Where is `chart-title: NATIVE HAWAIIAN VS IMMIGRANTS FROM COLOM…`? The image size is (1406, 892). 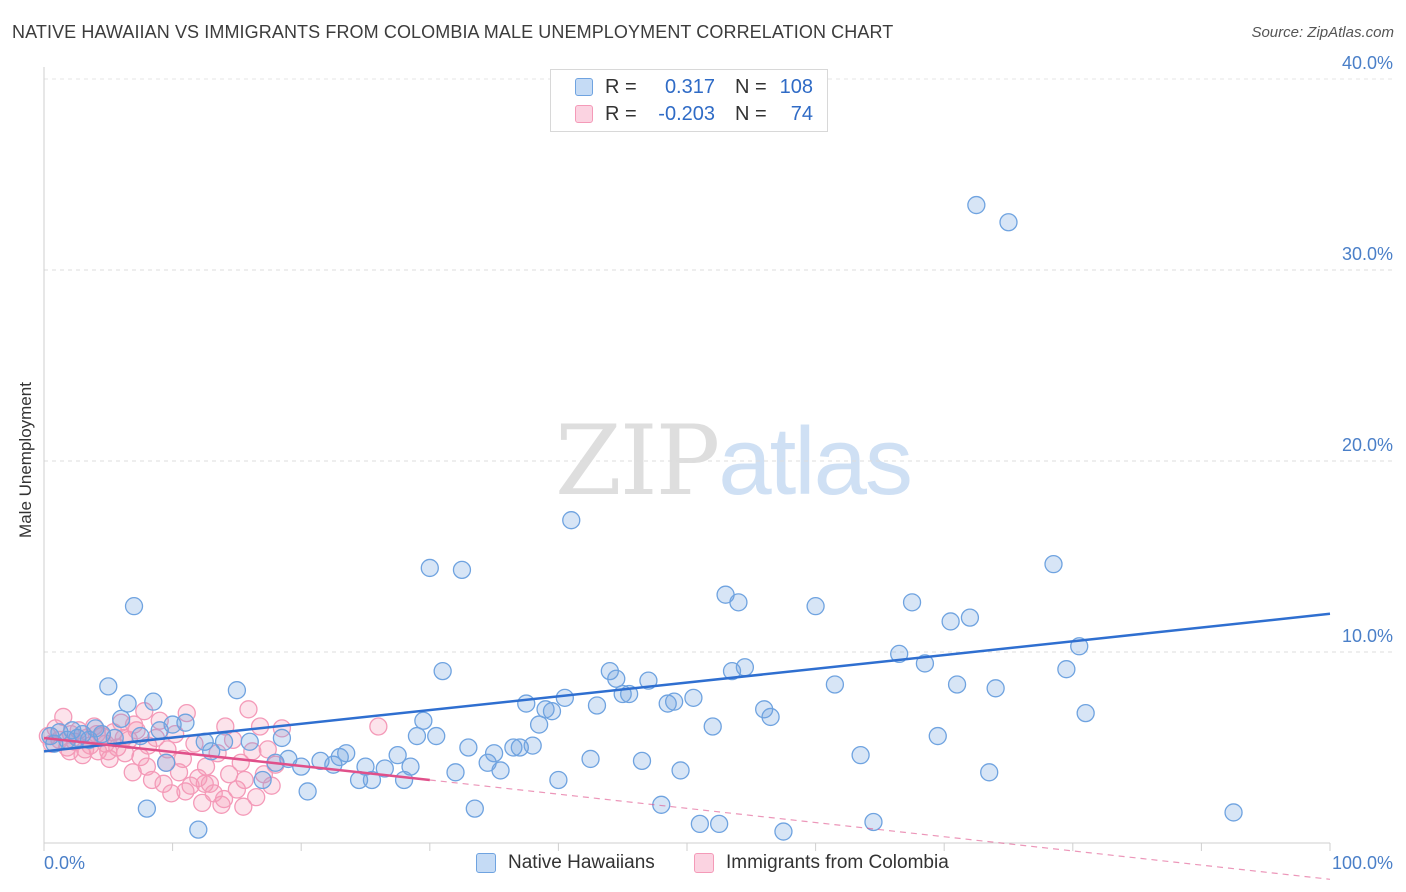
chart-title: NATIVE HAWAIIAN VS IMMIGRANTS FROM COLOM… is located at coordinates (453, 32).